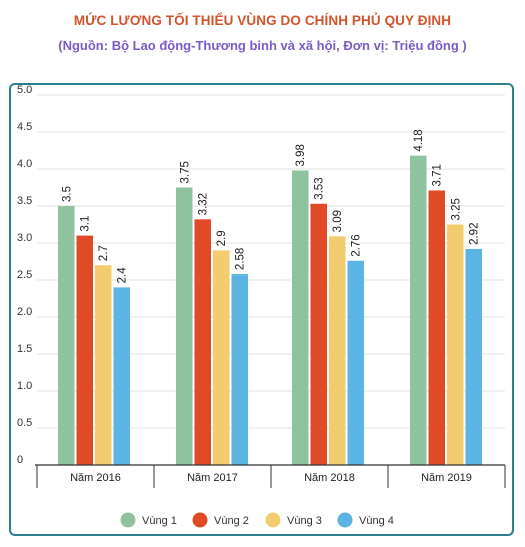  Describe the element at coordinates (241, 259) in the screenshot. I see `data-label: 2.58` at that location.